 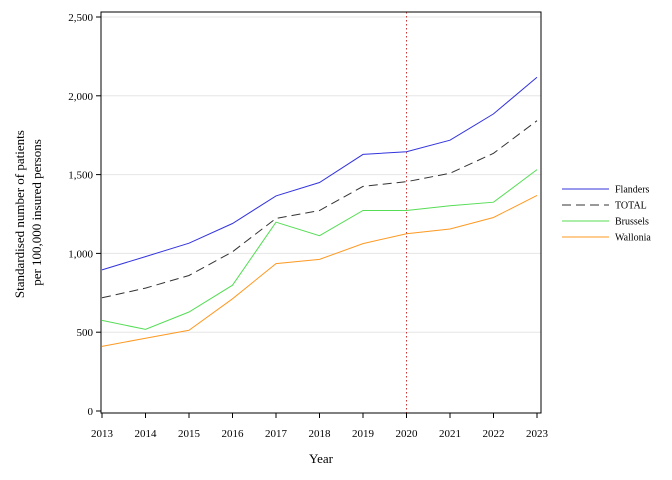 What do you see at coordinates (606, 214) in the screenshot?
I see `legend: Flanders TOTAL Brussels Wallonia` at bounding box center [606, 214].